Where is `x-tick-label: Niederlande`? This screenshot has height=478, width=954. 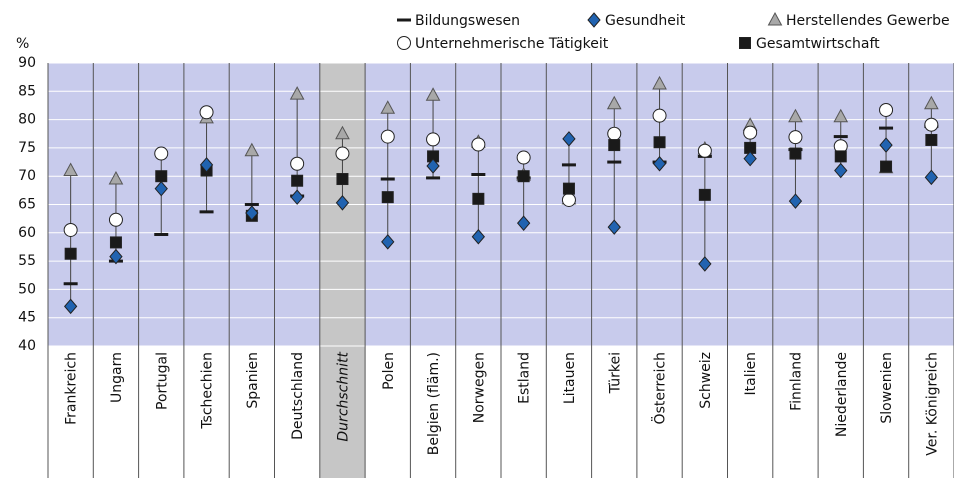
x-tick-label: Niederlande is located at coordinates (842, 394).